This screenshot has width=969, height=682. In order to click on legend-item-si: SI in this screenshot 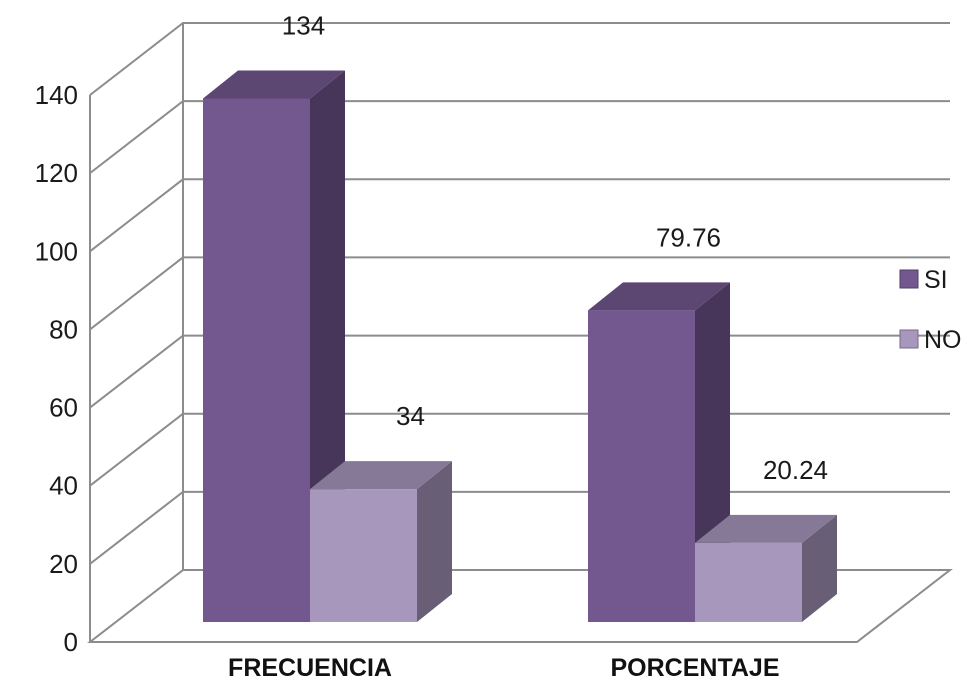, I will do `click(923, 280)`.